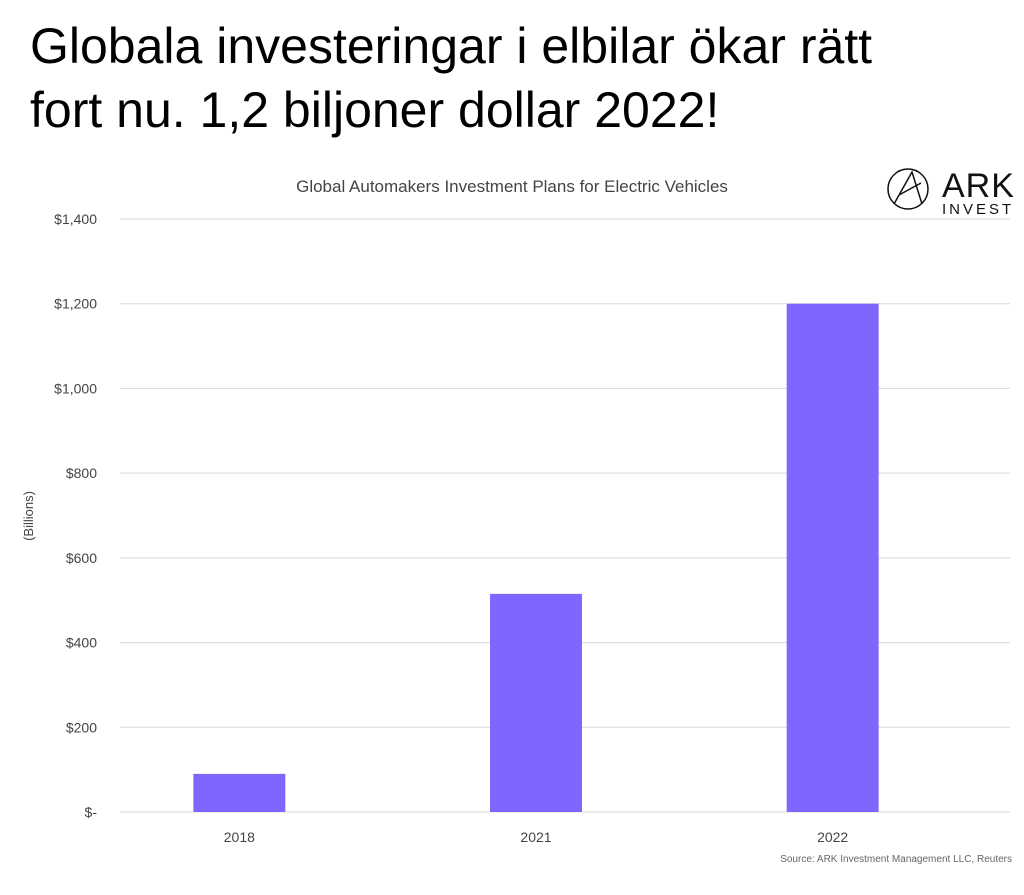 This screenshot has width=1024, height=895. I want to click on y-tick-label: $1,400, so click(75, 219).